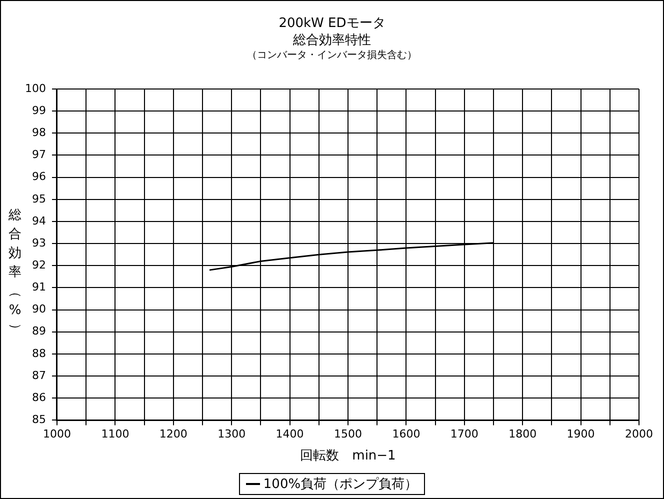 This screenshot has height=499, width=664. What do you see at coordinates (522, 434) in the screenshot?
I see `x-tick-label: 1800` at bounding box center [522, 434].